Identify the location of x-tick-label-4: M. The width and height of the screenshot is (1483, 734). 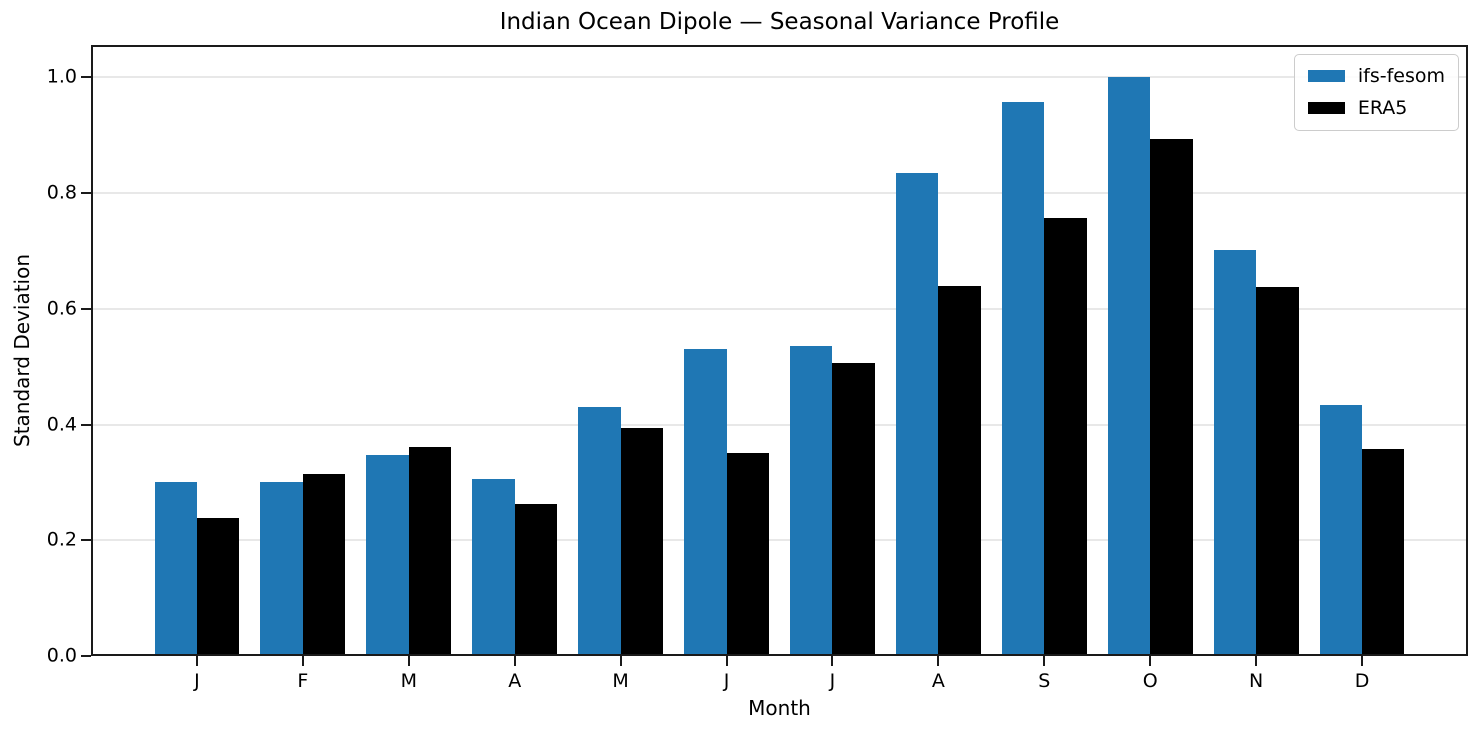
(620, 681).